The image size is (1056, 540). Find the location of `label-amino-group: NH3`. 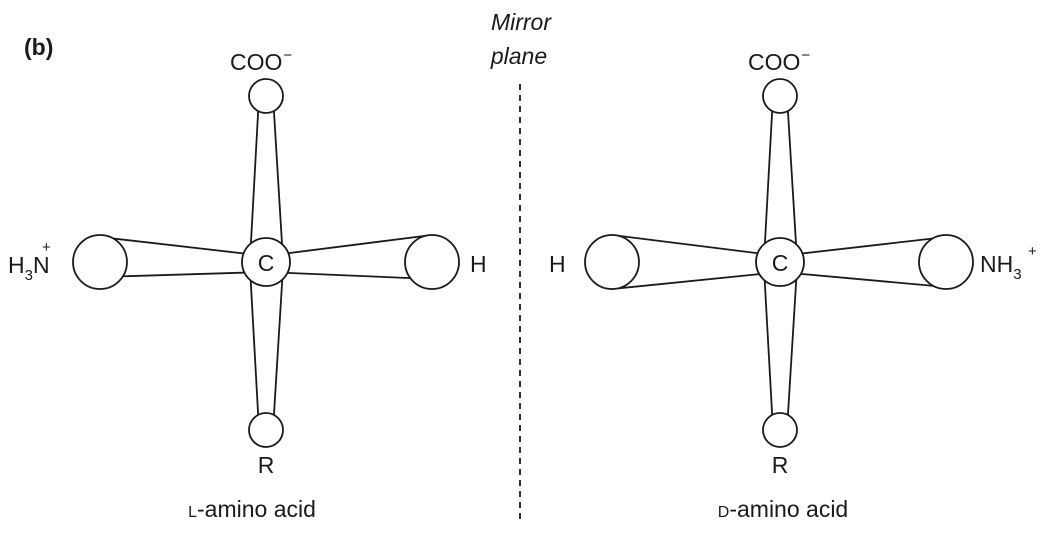

label-amino-group: NH3 is located at coordinates (1001, 267).